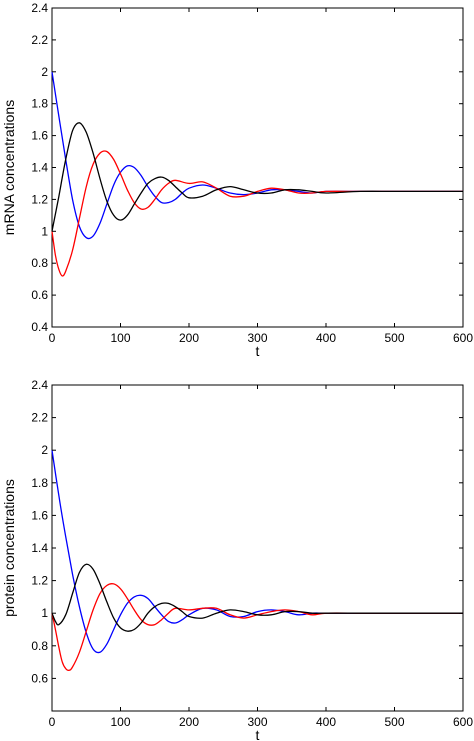 This screenshot has width=474, height=741. Describe the element at coordinates (9, 167) in the screenshot. I see `mrna-y-axis-label: mRNA concentrations` at that location.